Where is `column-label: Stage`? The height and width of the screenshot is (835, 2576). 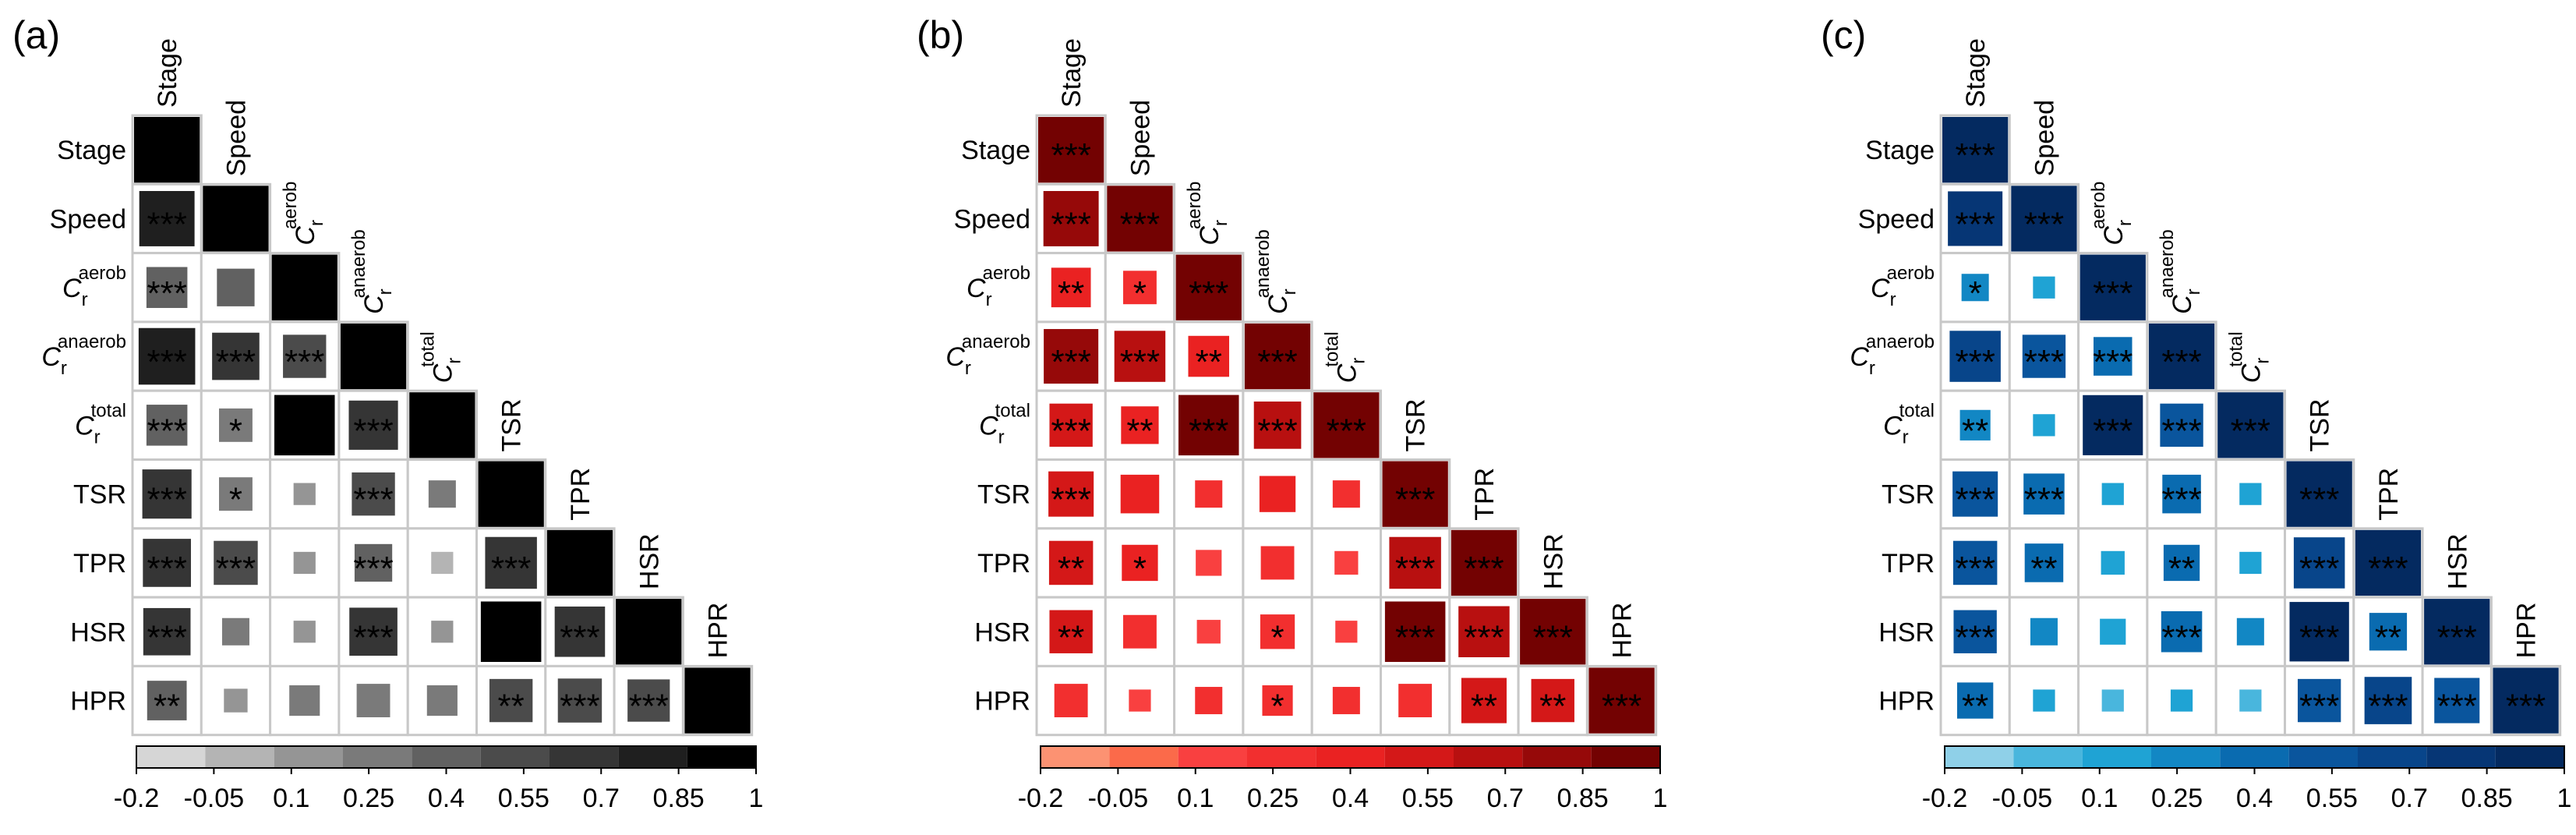
column-label: Stage is located at coordinates (167, 73).